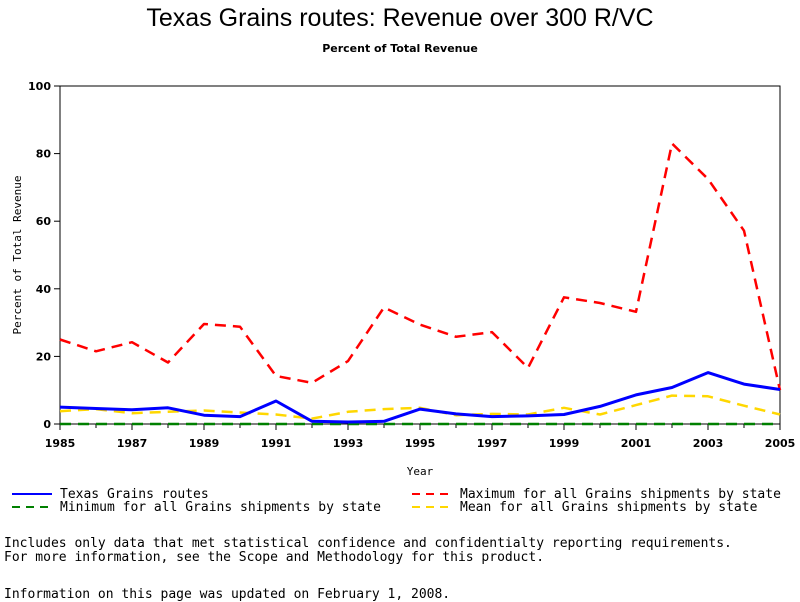 The image size is (800, 602). What do you see at coordinates (348, 443) in the screenshot?
I see `x-tick-label: 1993` at bounding box center [348, 443].